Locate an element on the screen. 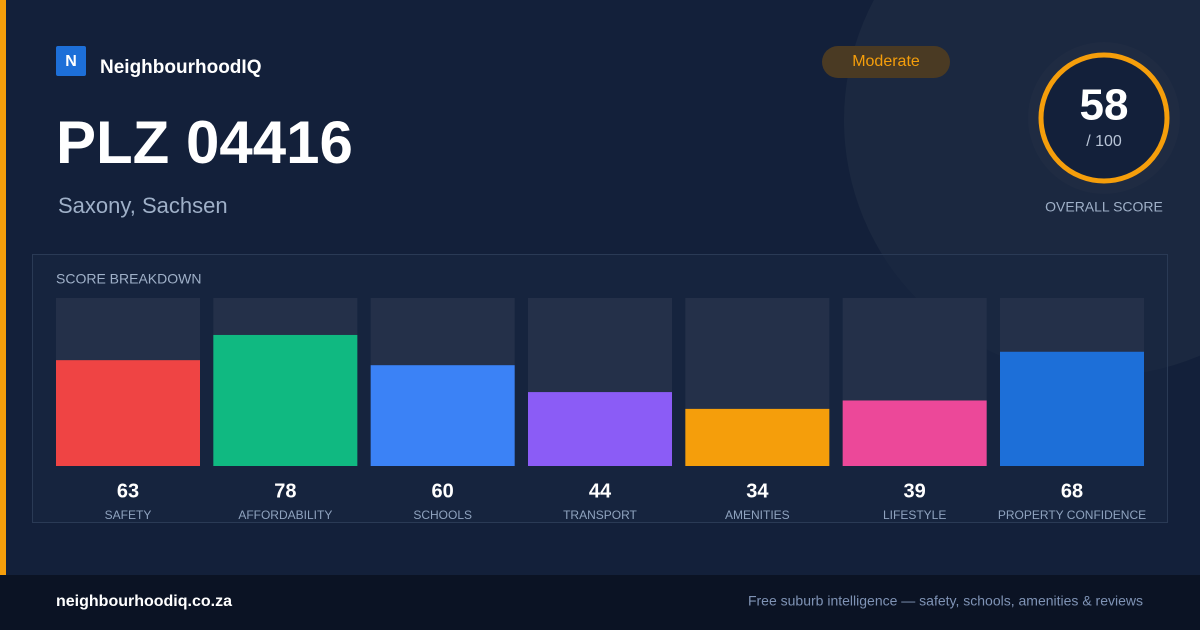 The image size is (1200, 630). category-label: AFFORDABILITY is located at coordinates (285, 515).